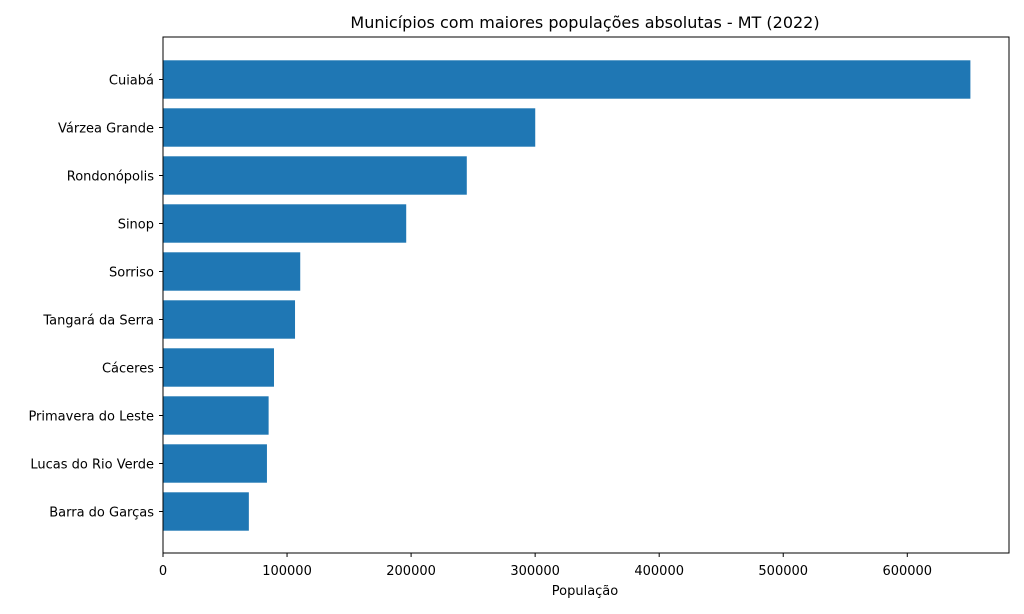  Describe the element at coordinates (131, 81) in the screenshot. I see `y-tick-label: Cuiabá` at that location.